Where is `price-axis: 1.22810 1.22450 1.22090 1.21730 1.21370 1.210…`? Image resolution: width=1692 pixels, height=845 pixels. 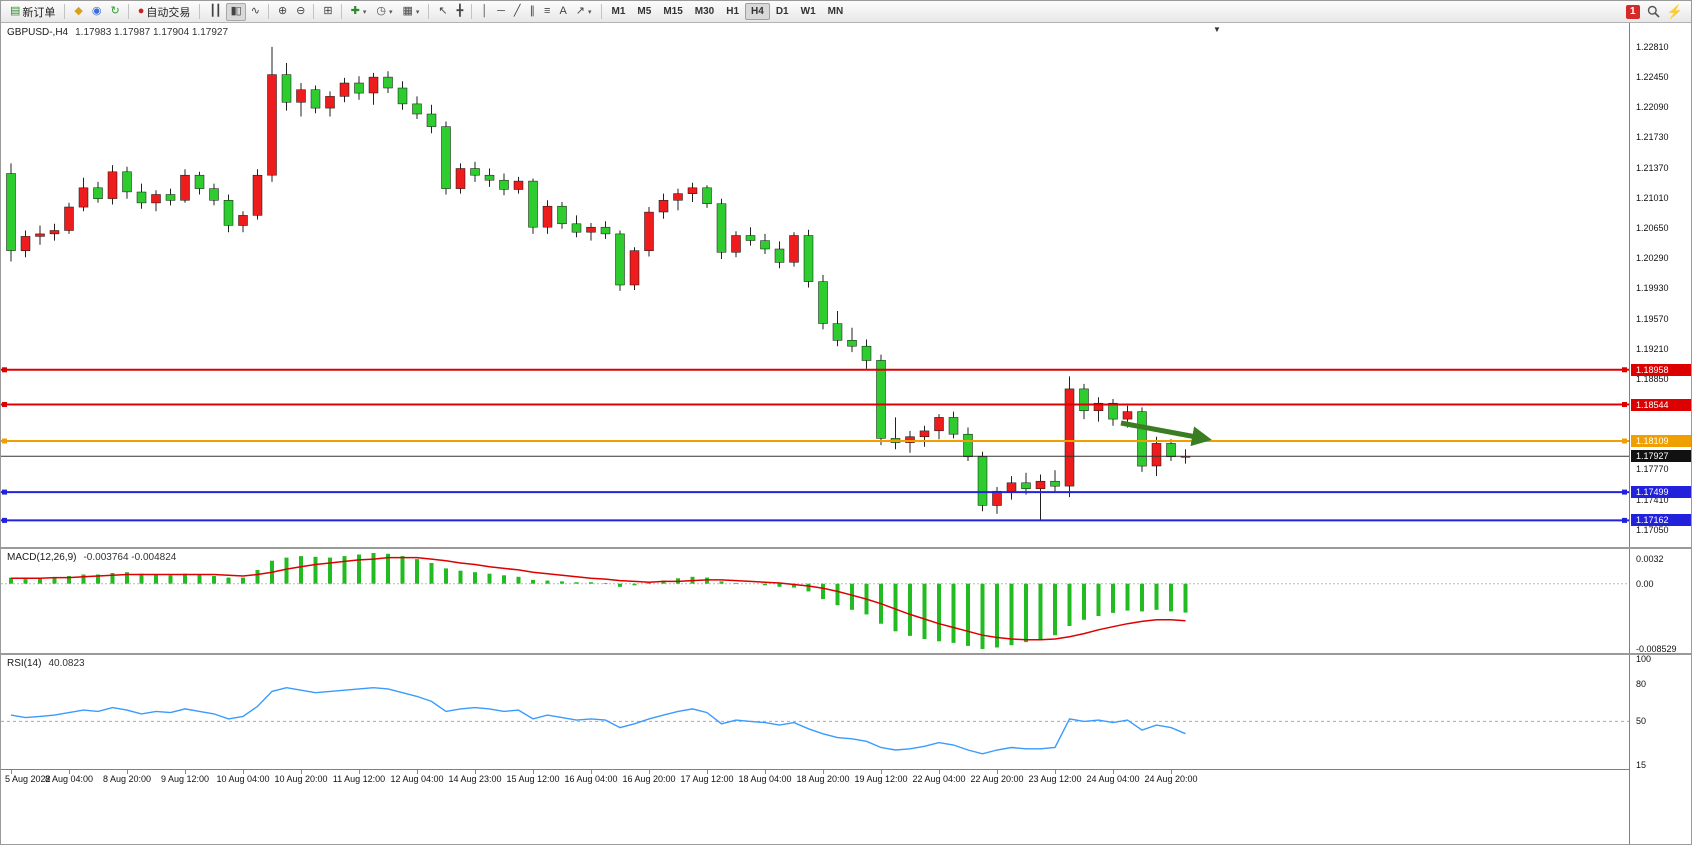 price-axis: 1.22810 1.22450 1.22090 1.21730 1.21370 1.210… is located at coordinates (1660, 433).